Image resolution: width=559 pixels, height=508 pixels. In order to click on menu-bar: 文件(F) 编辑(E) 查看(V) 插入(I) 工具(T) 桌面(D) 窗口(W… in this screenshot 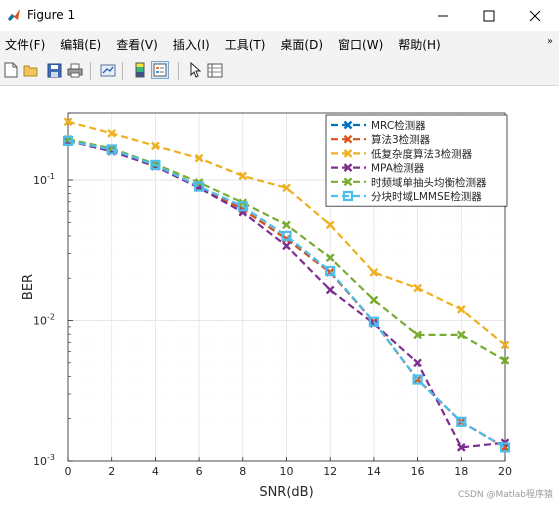, I will do `click(279, 44)`.